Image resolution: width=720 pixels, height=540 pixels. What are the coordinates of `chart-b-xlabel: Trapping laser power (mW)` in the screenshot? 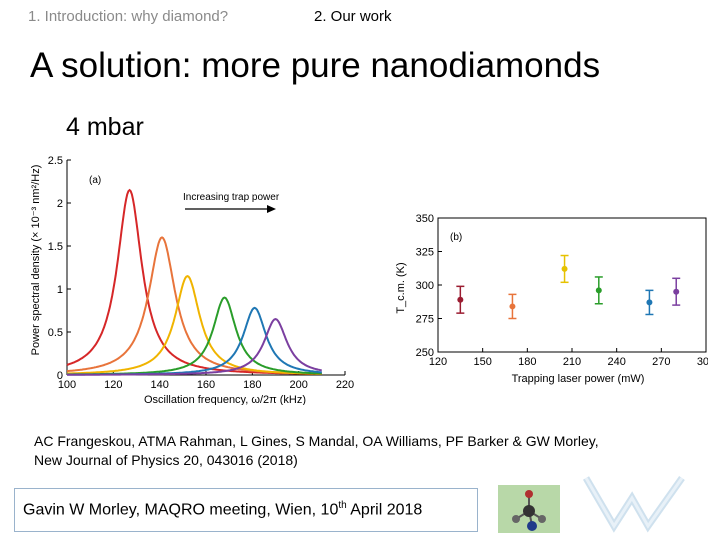 It's located at (578, 379).